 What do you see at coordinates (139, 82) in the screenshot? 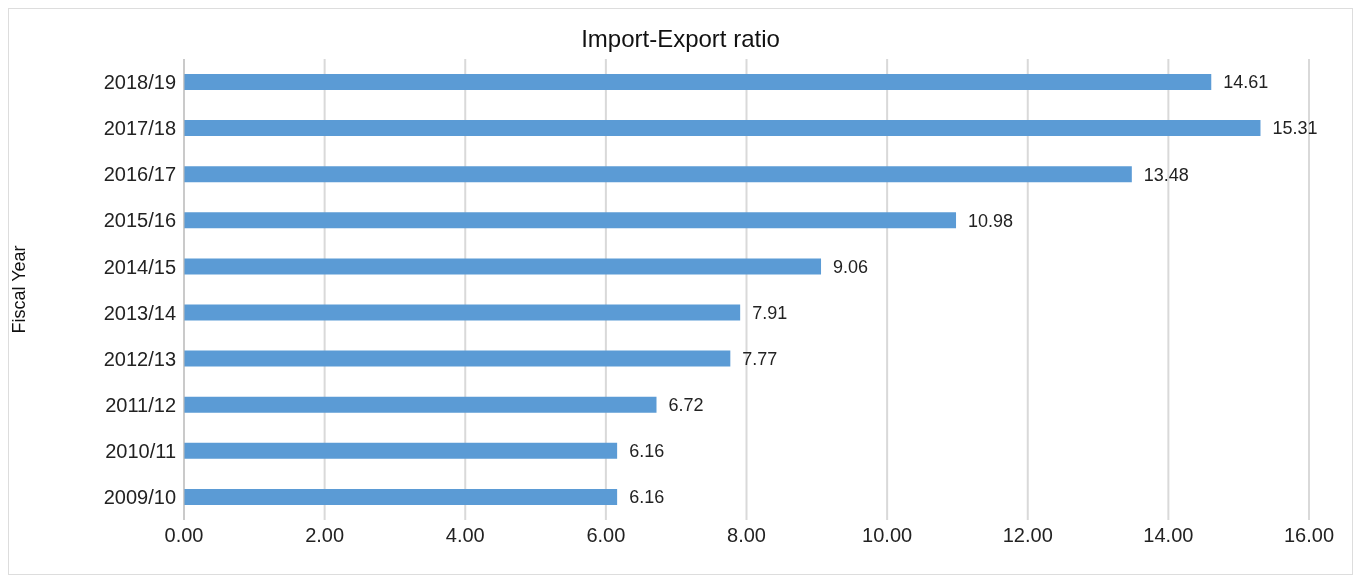
I see `y-tick-label: 2018/19` at bounding box center [139, 82].